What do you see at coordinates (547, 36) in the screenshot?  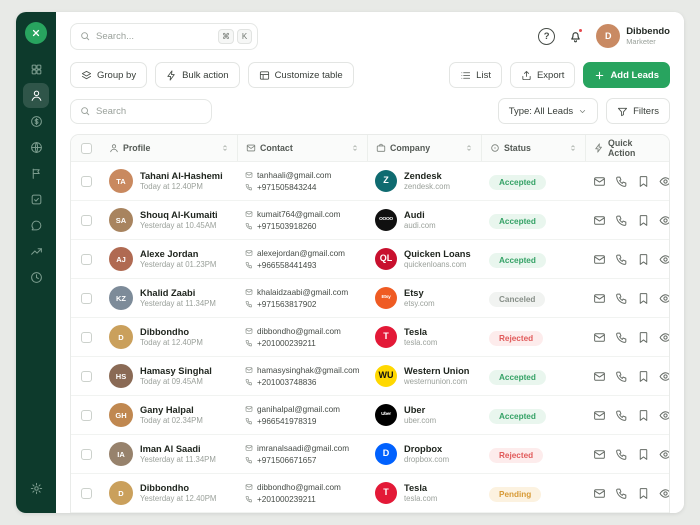 I see `help-icon: ?` at bounding box center [547, 36].